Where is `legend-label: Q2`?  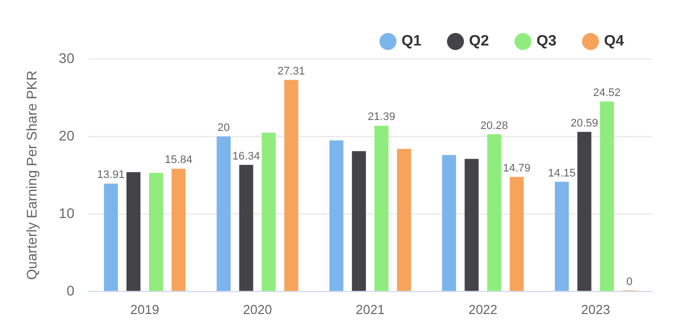 legend-label: Q2 is located at coordinates (478, 41).